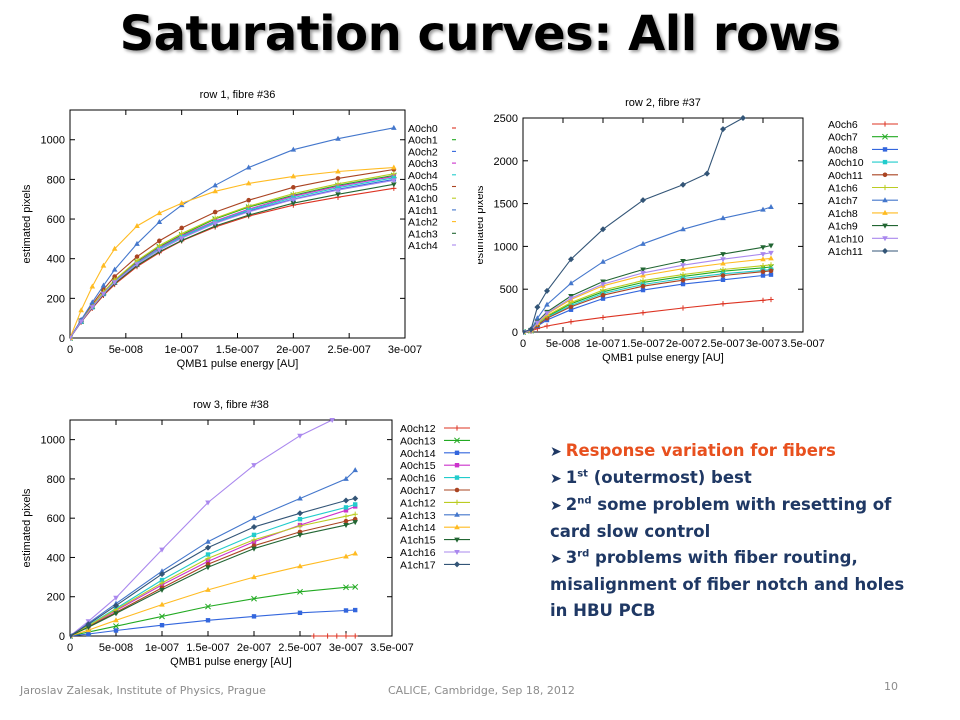 This screenshot has width=960, height=720. I want to click on series-A1ch0, so click(233, 256).